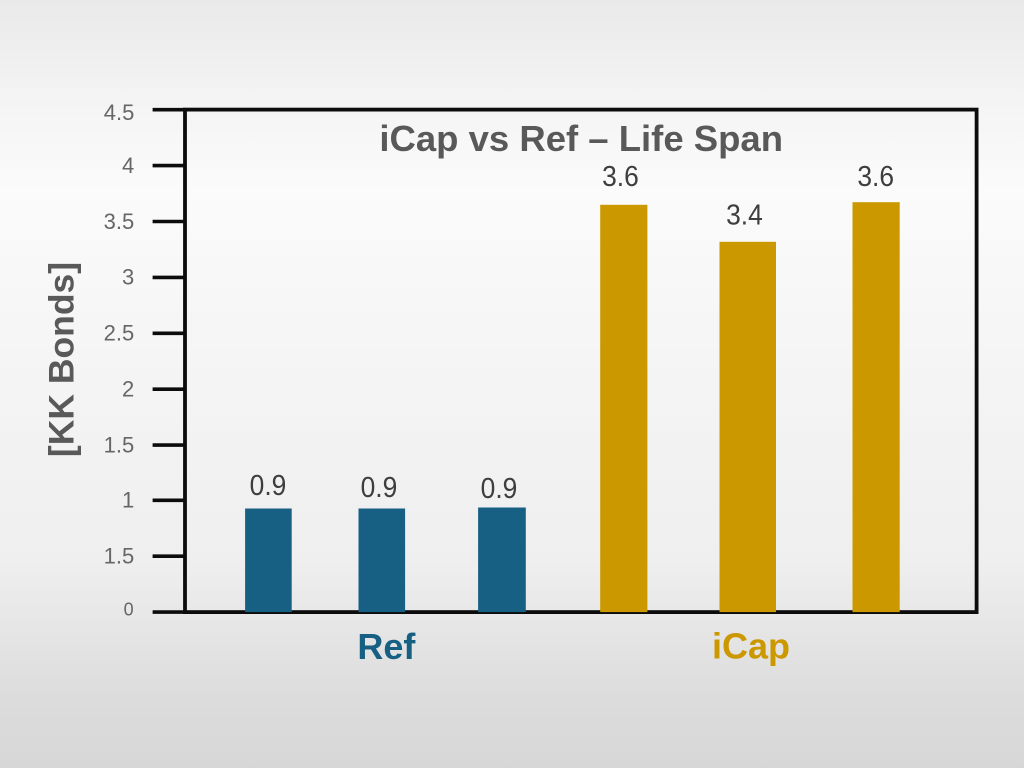  What do you see at coordinates (128, 277) in the screenshot?
I see `svg-text: 3` at bounding box center [128, 277].